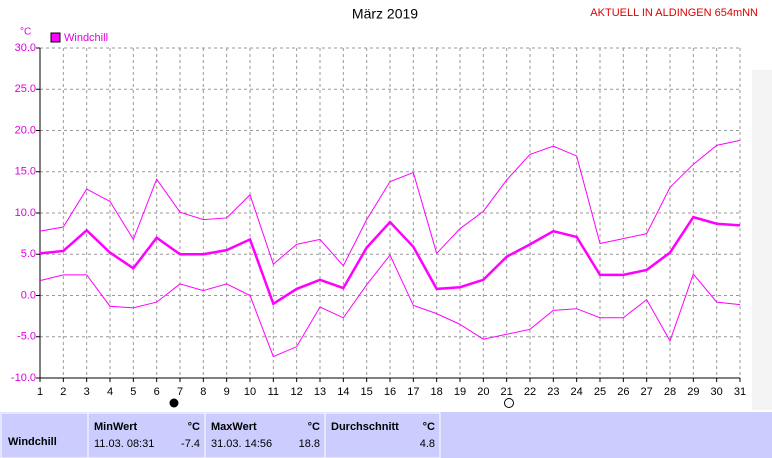 This screenshot has height=458, width=772. I want to click on row-label: Windchill, so click(32, 442).